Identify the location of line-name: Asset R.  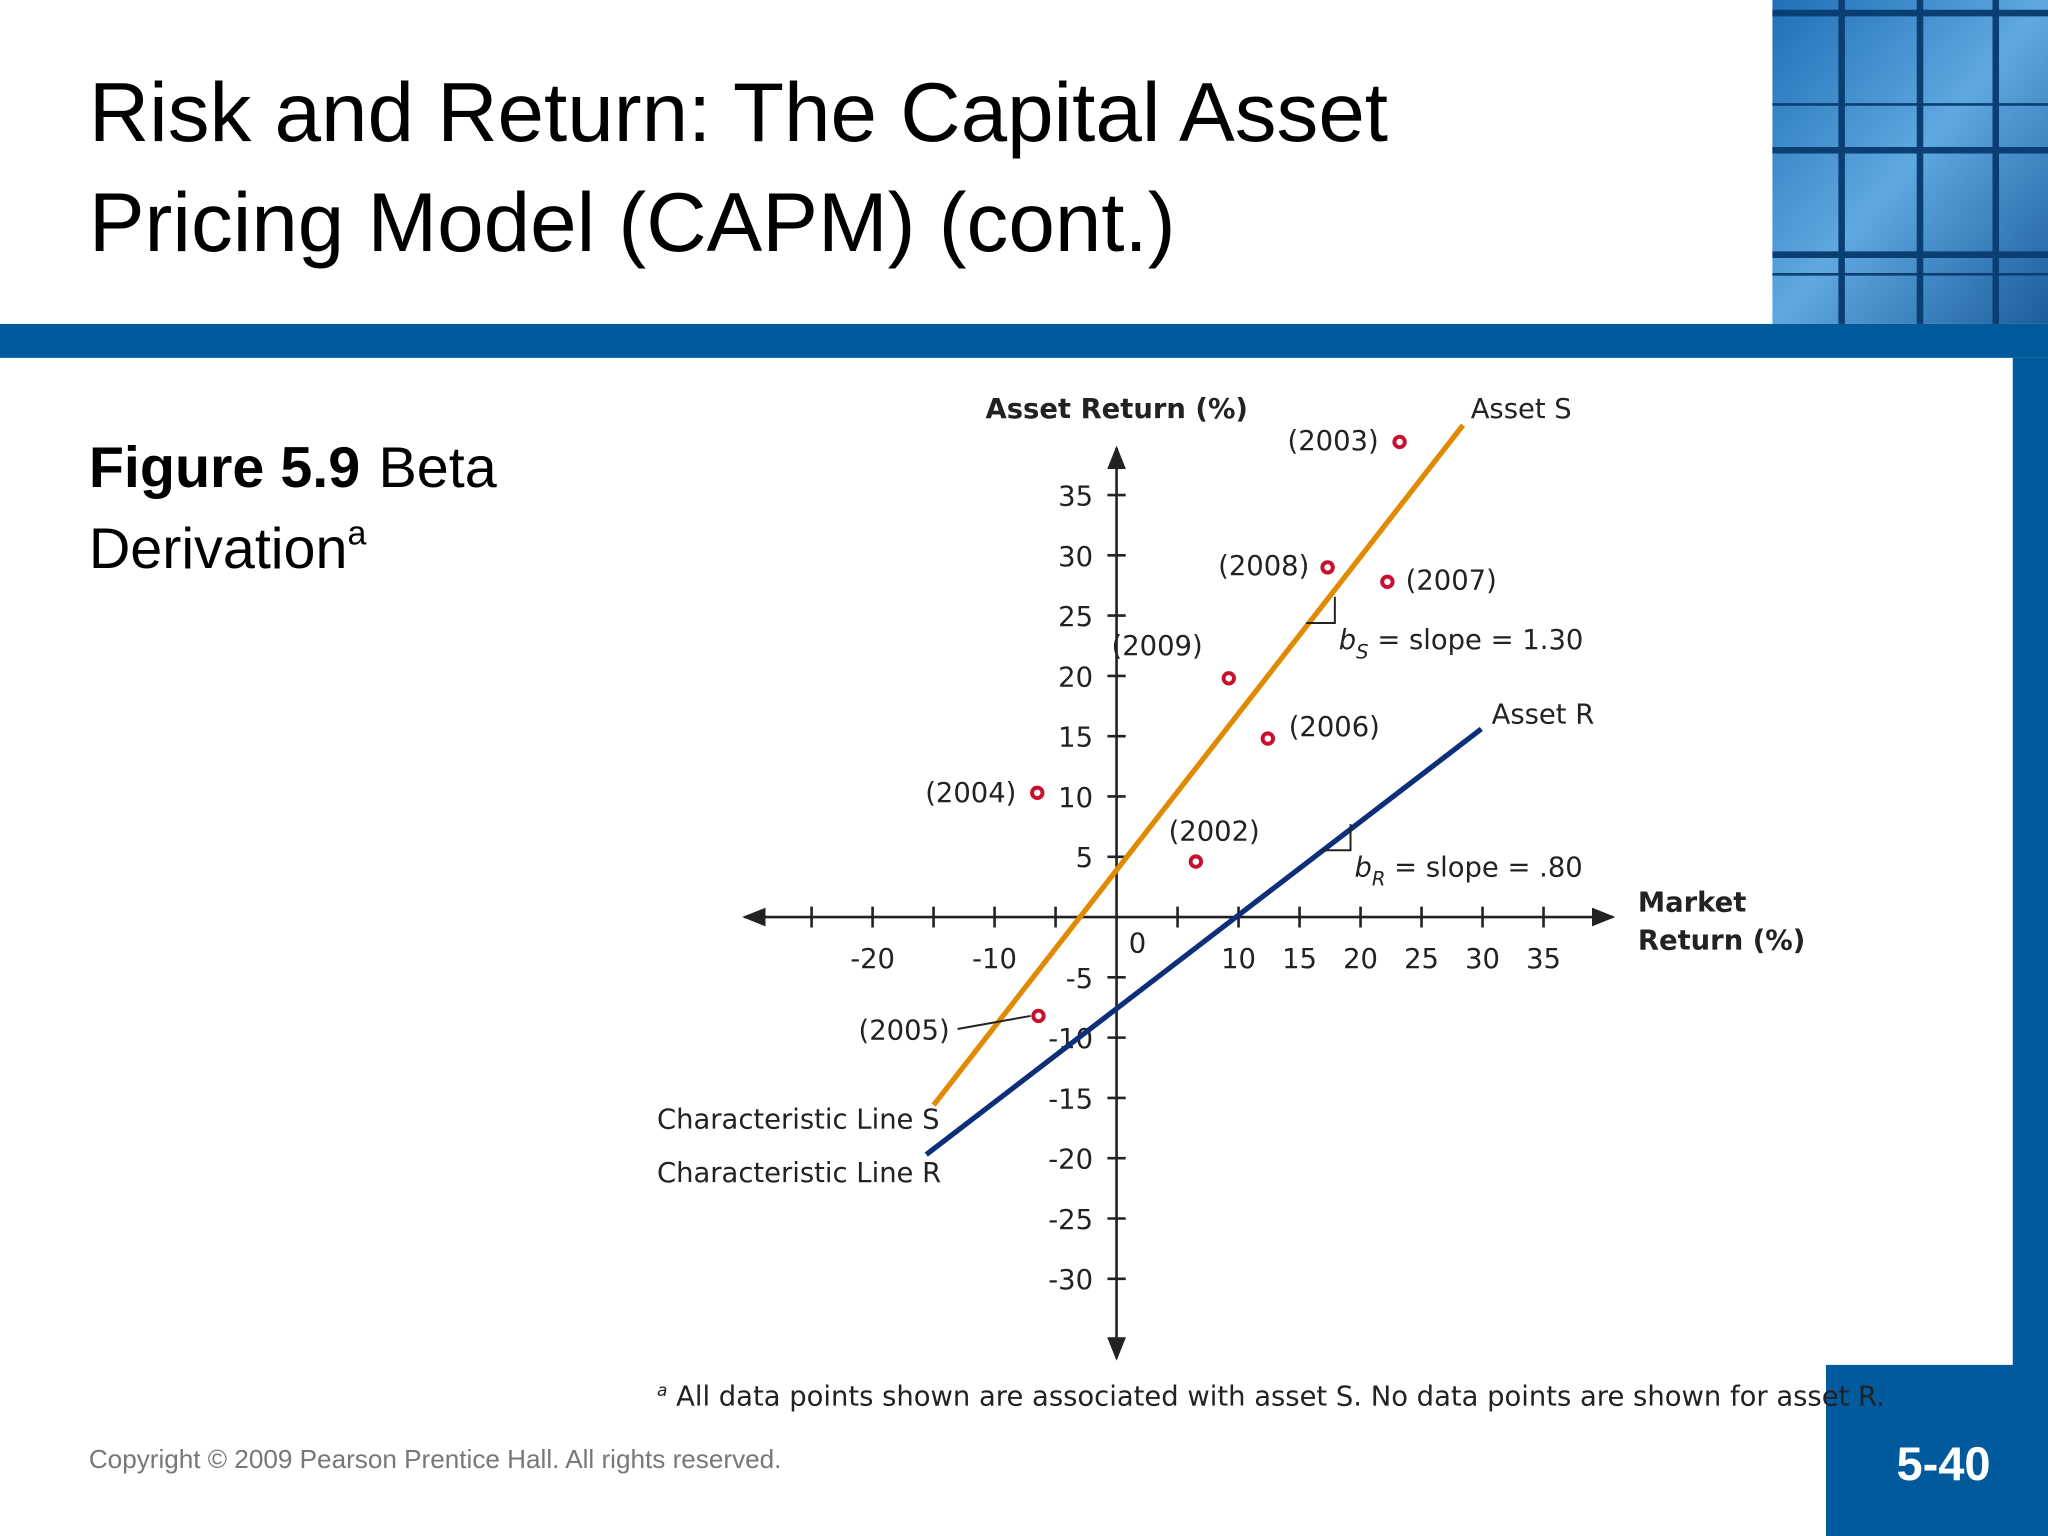
(1543, 715).